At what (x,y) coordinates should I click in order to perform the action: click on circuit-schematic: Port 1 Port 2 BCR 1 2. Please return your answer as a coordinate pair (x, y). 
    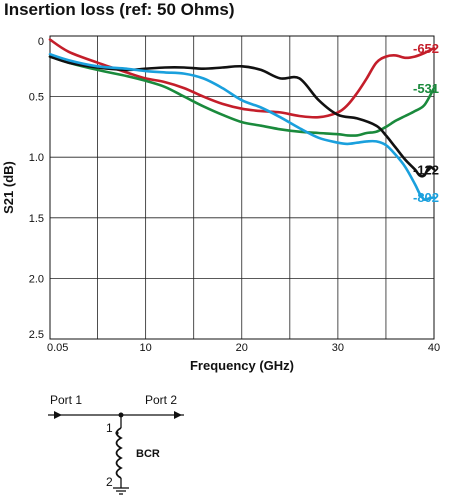
    Looking at the image, I should click on (116, 444).